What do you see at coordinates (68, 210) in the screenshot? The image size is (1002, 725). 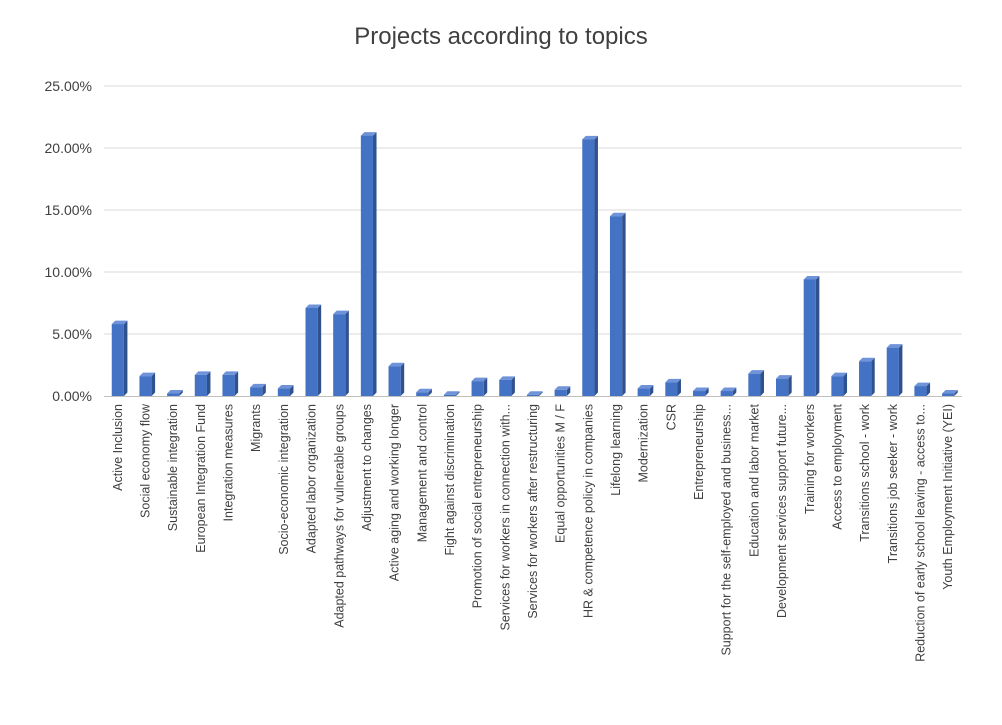 I see `y-tick-label: 15.00%` at bounding box center [68, 210].